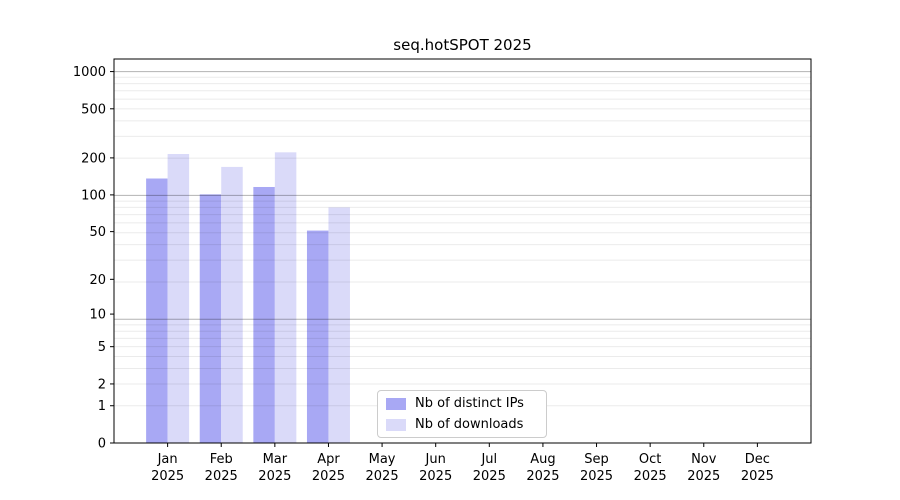  Describe the element at coordinates (248, 298) in the screenshot. I see `bars-group` at that location.